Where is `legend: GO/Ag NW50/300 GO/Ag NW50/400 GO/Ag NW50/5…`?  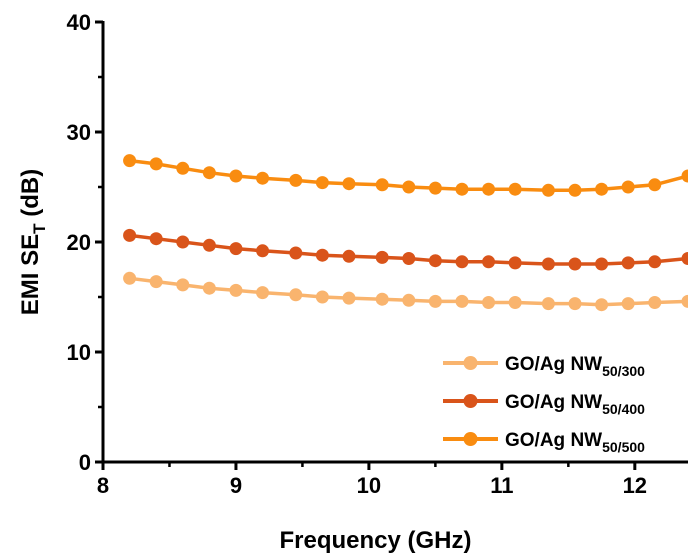 legend: GO/Ag NW50/300 GO/Ag NW50/400 GO/Ag NW50/5… is located at coordinates (544, 404).